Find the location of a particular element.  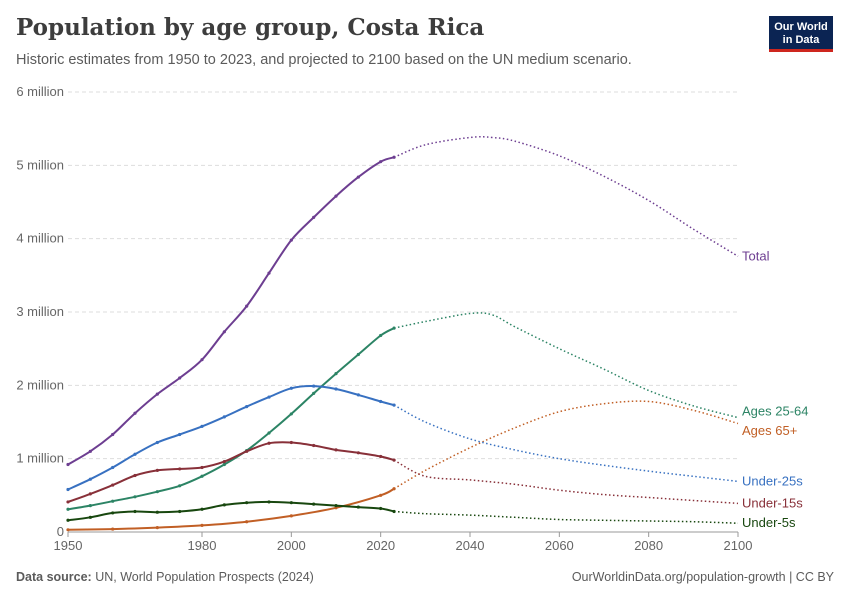

x-tick-label: 2080 is located at coordinates (648, 545).